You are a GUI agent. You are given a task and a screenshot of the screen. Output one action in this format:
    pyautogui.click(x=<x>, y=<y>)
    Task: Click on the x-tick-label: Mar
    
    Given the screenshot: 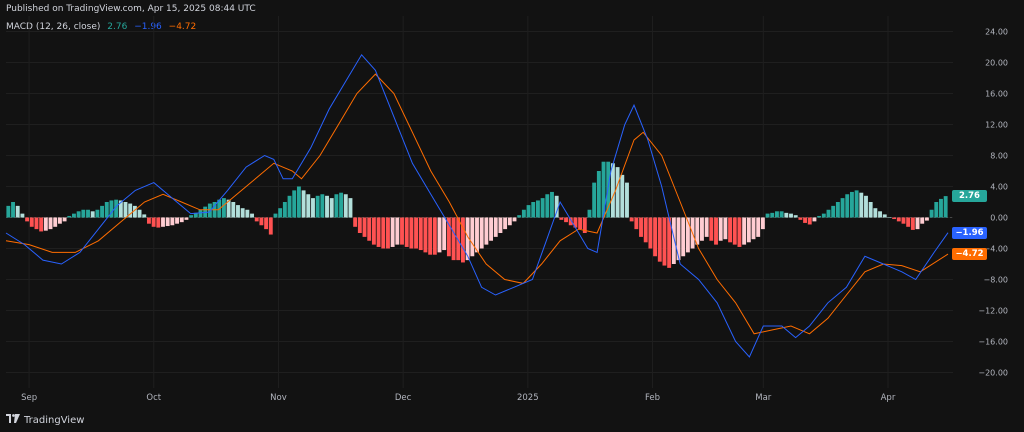 What is the action you would take?
    pyautogui.click(x=763, y=398)
    